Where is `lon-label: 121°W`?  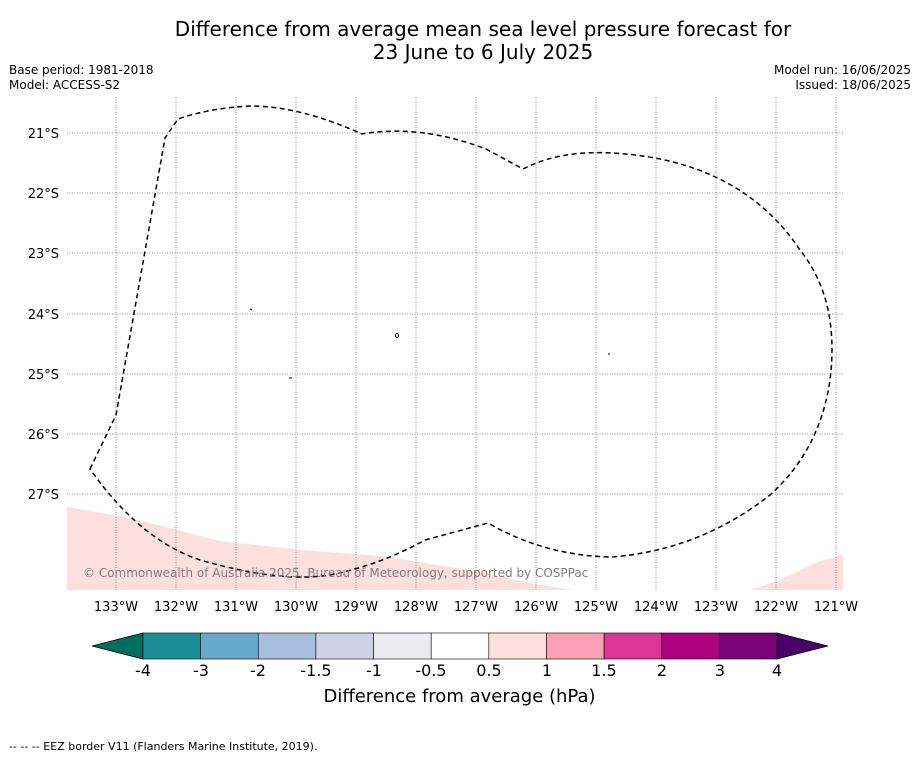
lon-label: 121°W is located at coordinates (836, 607).